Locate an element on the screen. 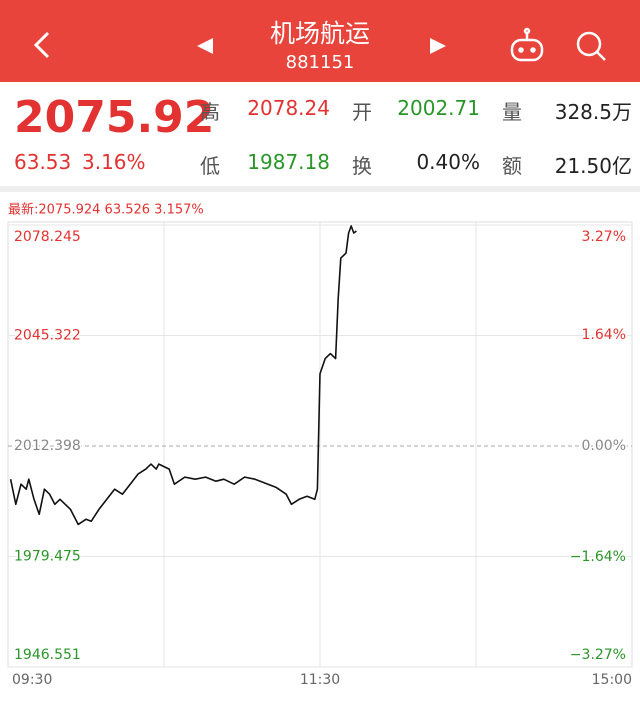 The width and height of the screenshot is (640, 701). y2-tick-label: −3.27% is located at coordinates (598, 655).